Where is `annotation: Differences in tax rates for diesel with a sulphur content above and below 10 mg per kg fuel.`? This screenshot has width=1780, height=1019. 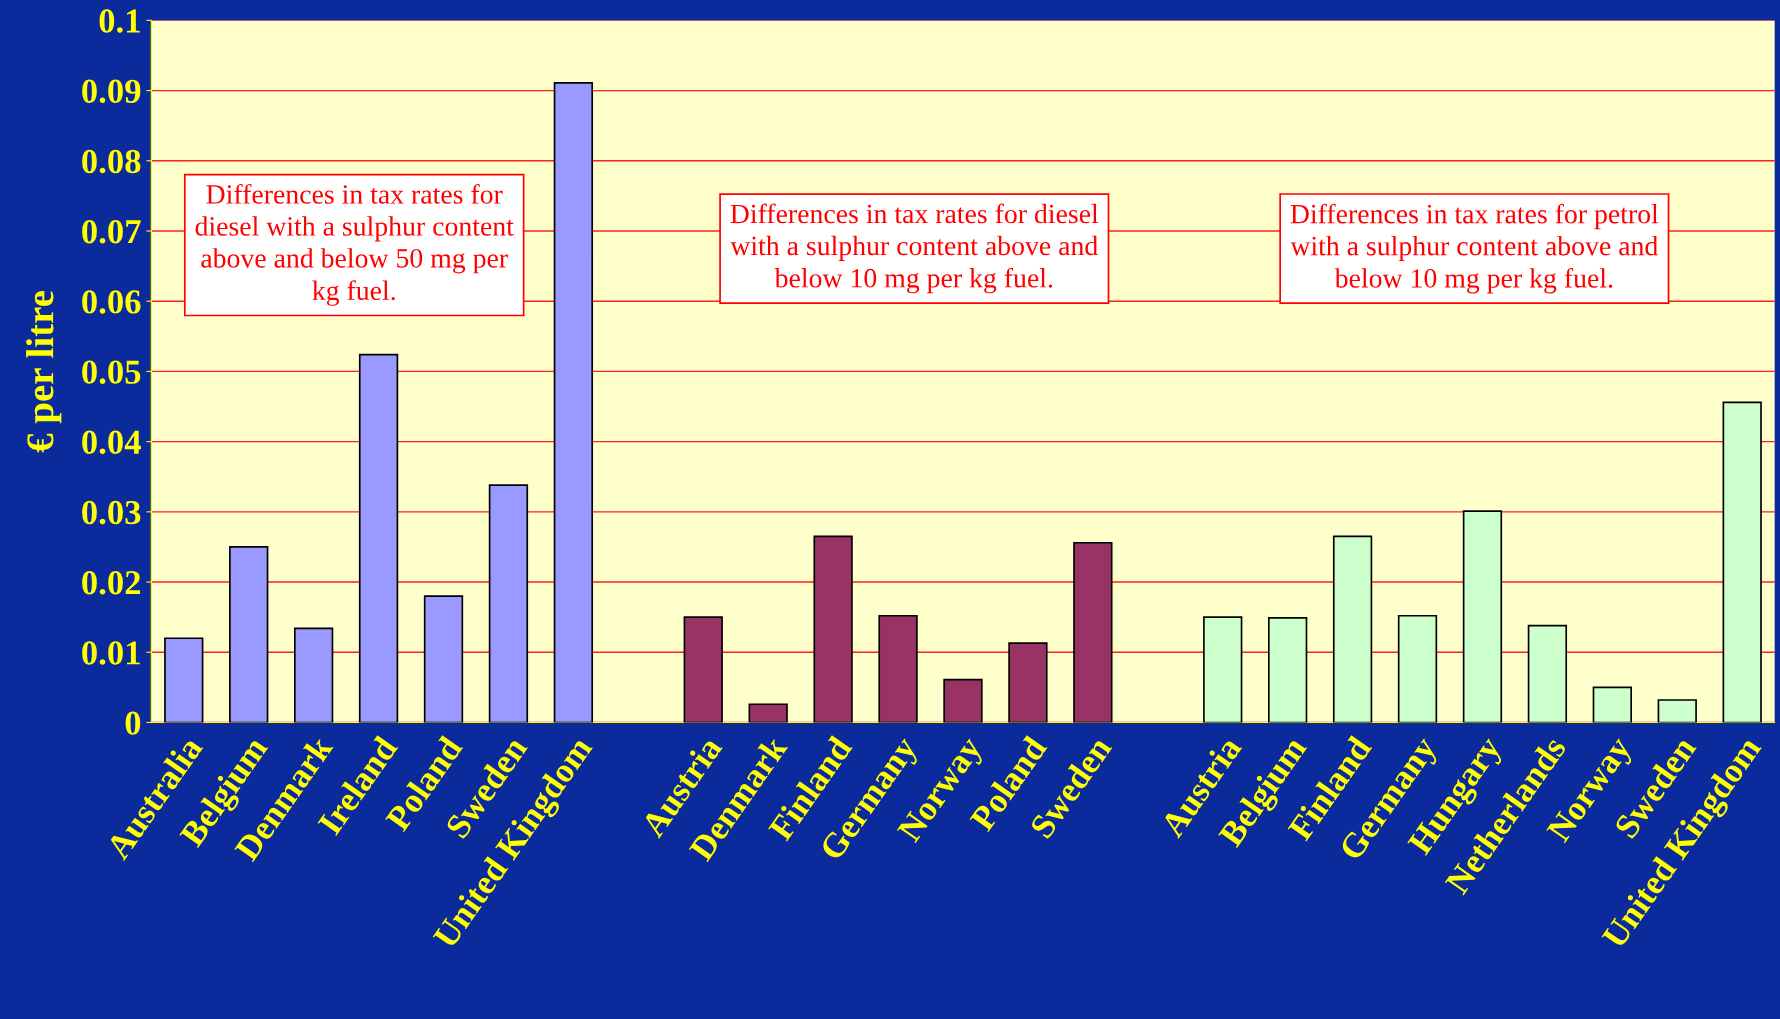
annotation: Differences in tax rates for diesel with a sulphur content above and below 10 mg per kg fuel. is located at coordinates (914, 248).